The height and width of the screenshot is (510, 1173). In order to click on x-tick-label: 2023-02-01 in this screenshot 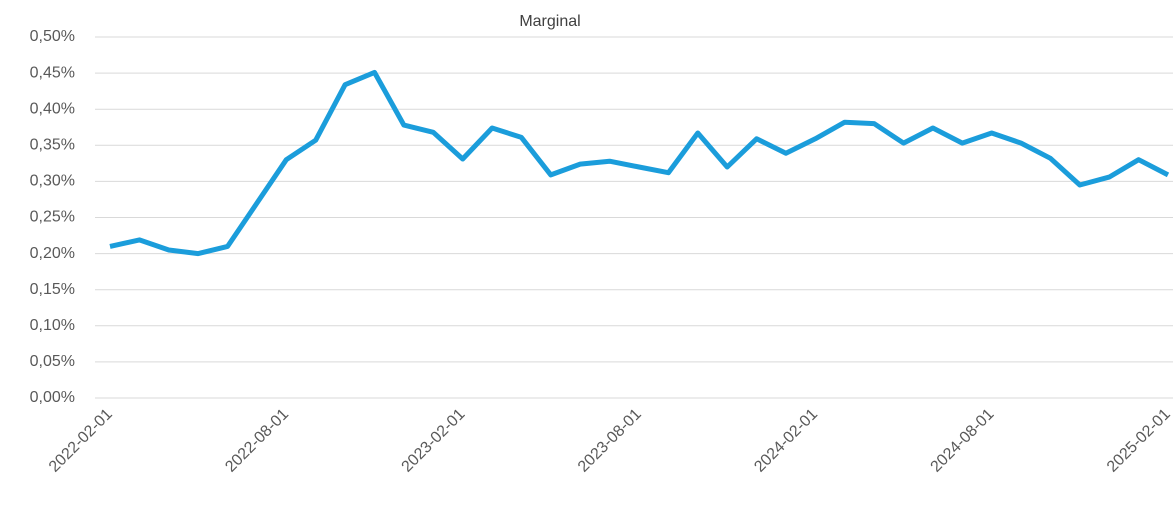, I will do `click(434, 441)`.